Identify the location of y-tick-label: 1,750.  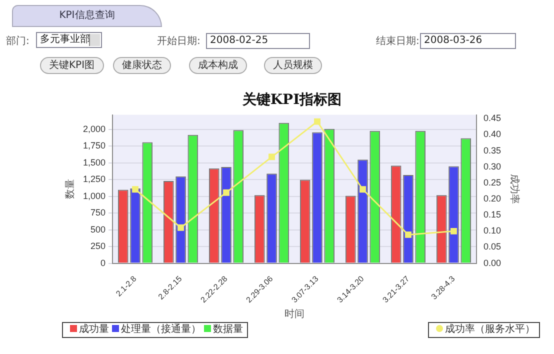
(94, 145).